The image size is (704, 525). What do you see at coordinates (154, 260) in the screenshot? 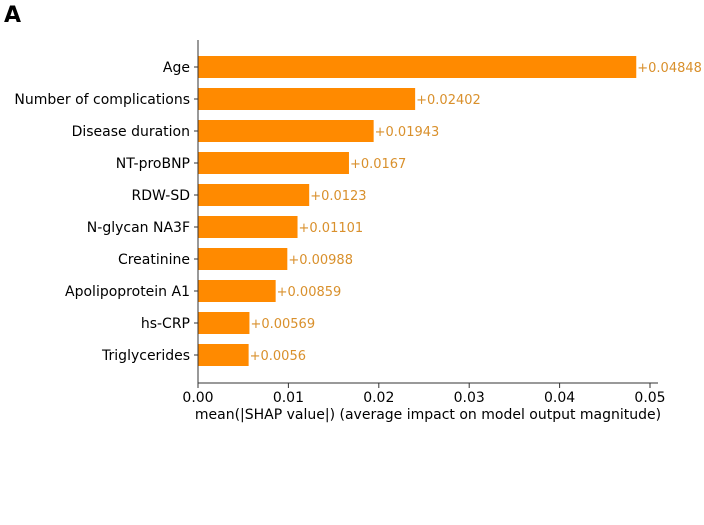
I see `y-tick-label: Creatinine` at bounding box center [154, 260].